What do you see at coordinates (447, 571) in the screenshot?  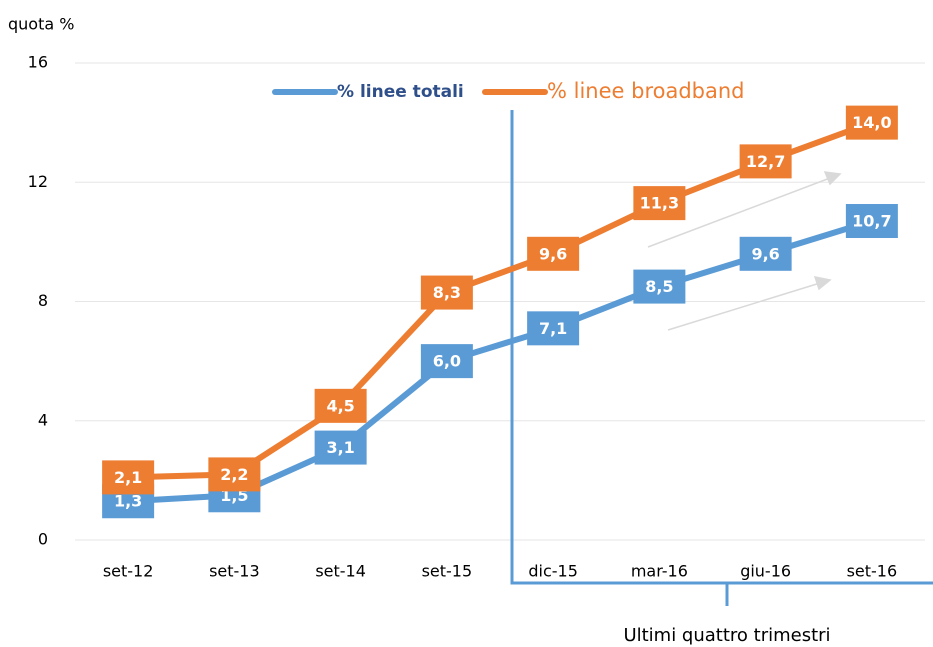 I see `x-tick-label: set-15` at bounding box center [447, 571].